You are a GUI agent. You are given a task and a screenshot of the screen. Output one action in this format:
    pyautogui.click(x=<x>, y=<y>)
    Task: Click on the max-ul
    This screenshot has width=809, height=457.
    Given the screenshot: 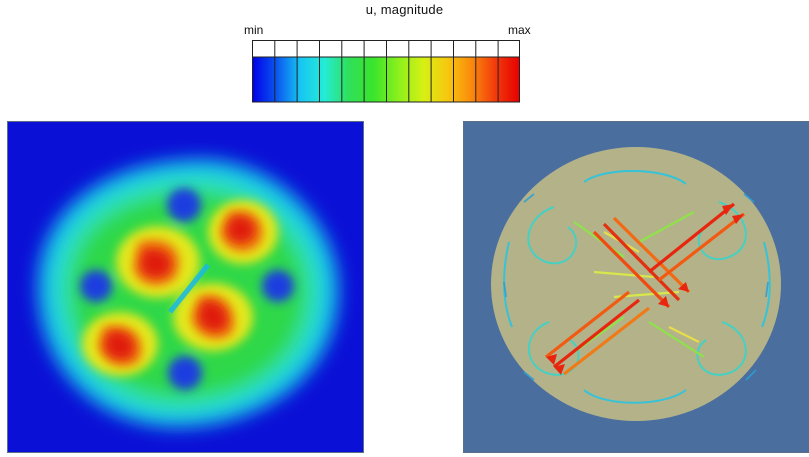 What is the action you would take?
    pyautogui.click(x=156, y=263)
    